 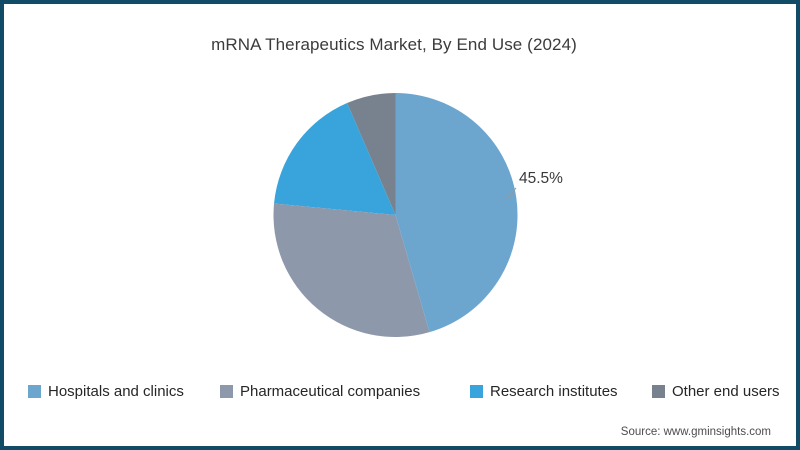 I want to click on legend-item-research-institutes: Research institutes, so click(x=544, y=391).